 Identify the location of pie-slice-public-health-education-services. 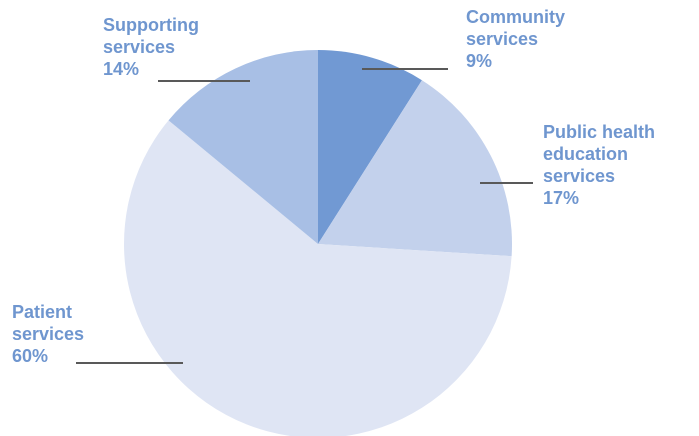
(415, 168).